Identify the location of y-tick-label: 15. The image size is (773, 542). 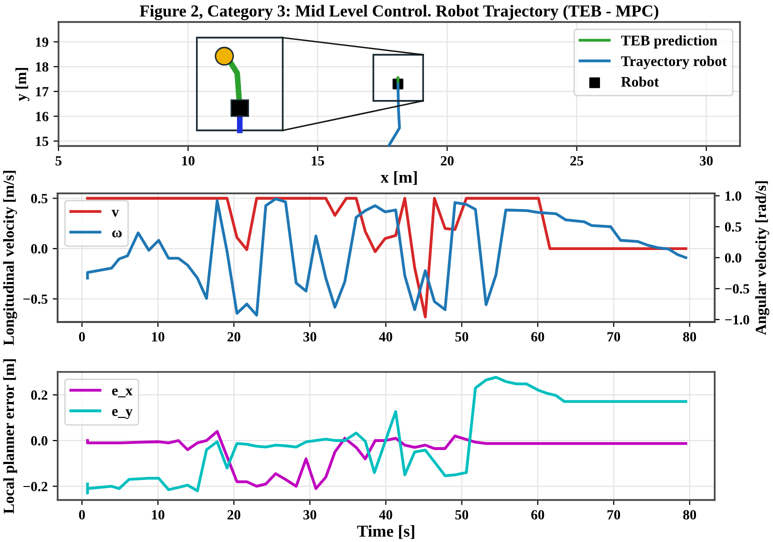
(42, 141).